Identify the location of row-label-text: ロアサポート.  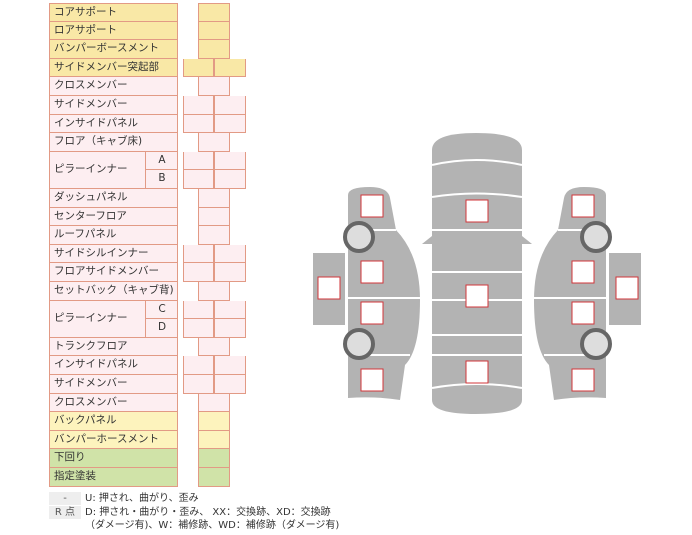
(85, 29).